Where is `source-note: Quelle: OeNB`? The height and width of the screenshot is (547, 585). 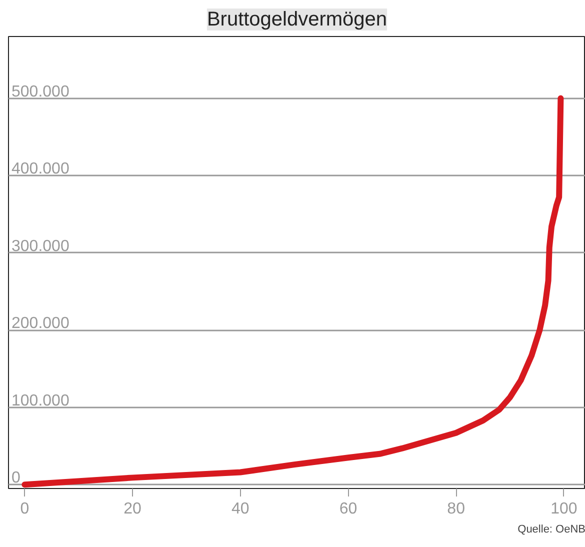 source-note: Quelle: OeNB is located at coordinates (551, 530).